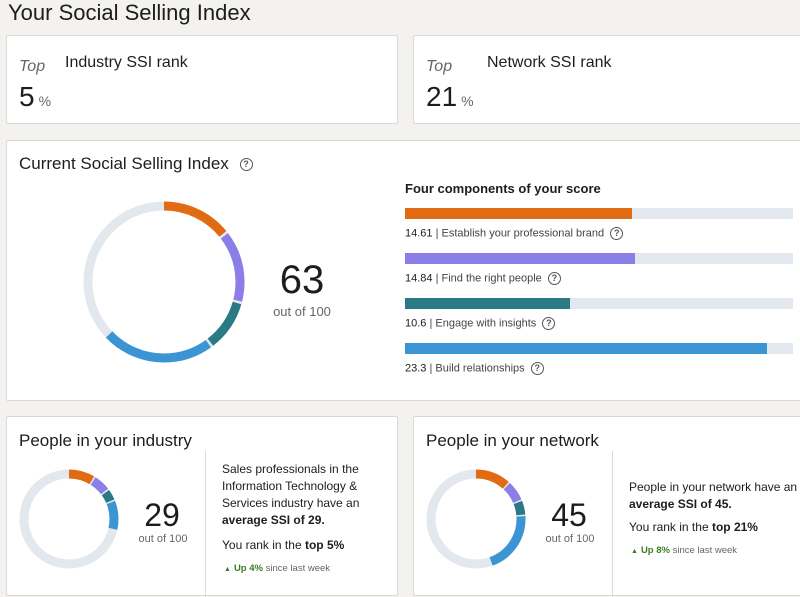 The width and height of the screenshot is (800, 597). Describe the element at coordinates (549, 62) in the screenshot. I see `network-rank-title: Network SSI rank` at that location.